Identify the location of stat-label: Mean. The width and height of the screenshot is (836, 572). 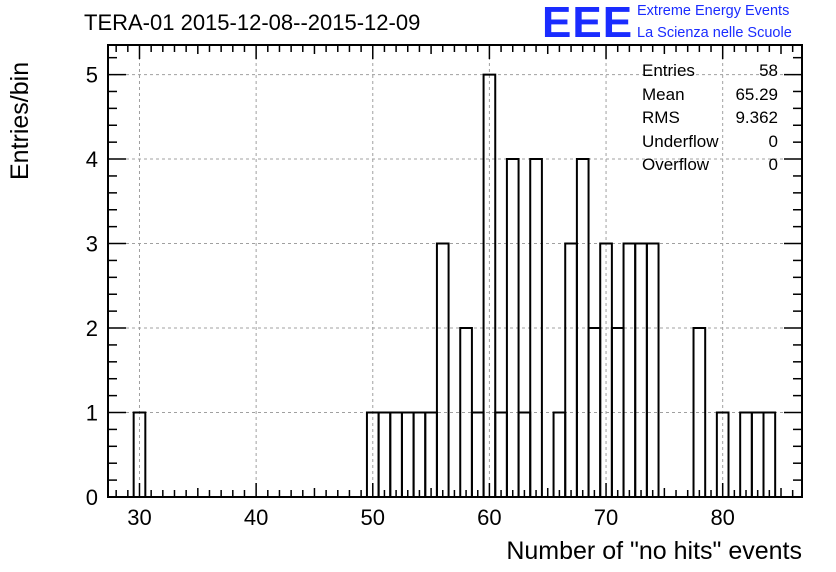
(663, 94).